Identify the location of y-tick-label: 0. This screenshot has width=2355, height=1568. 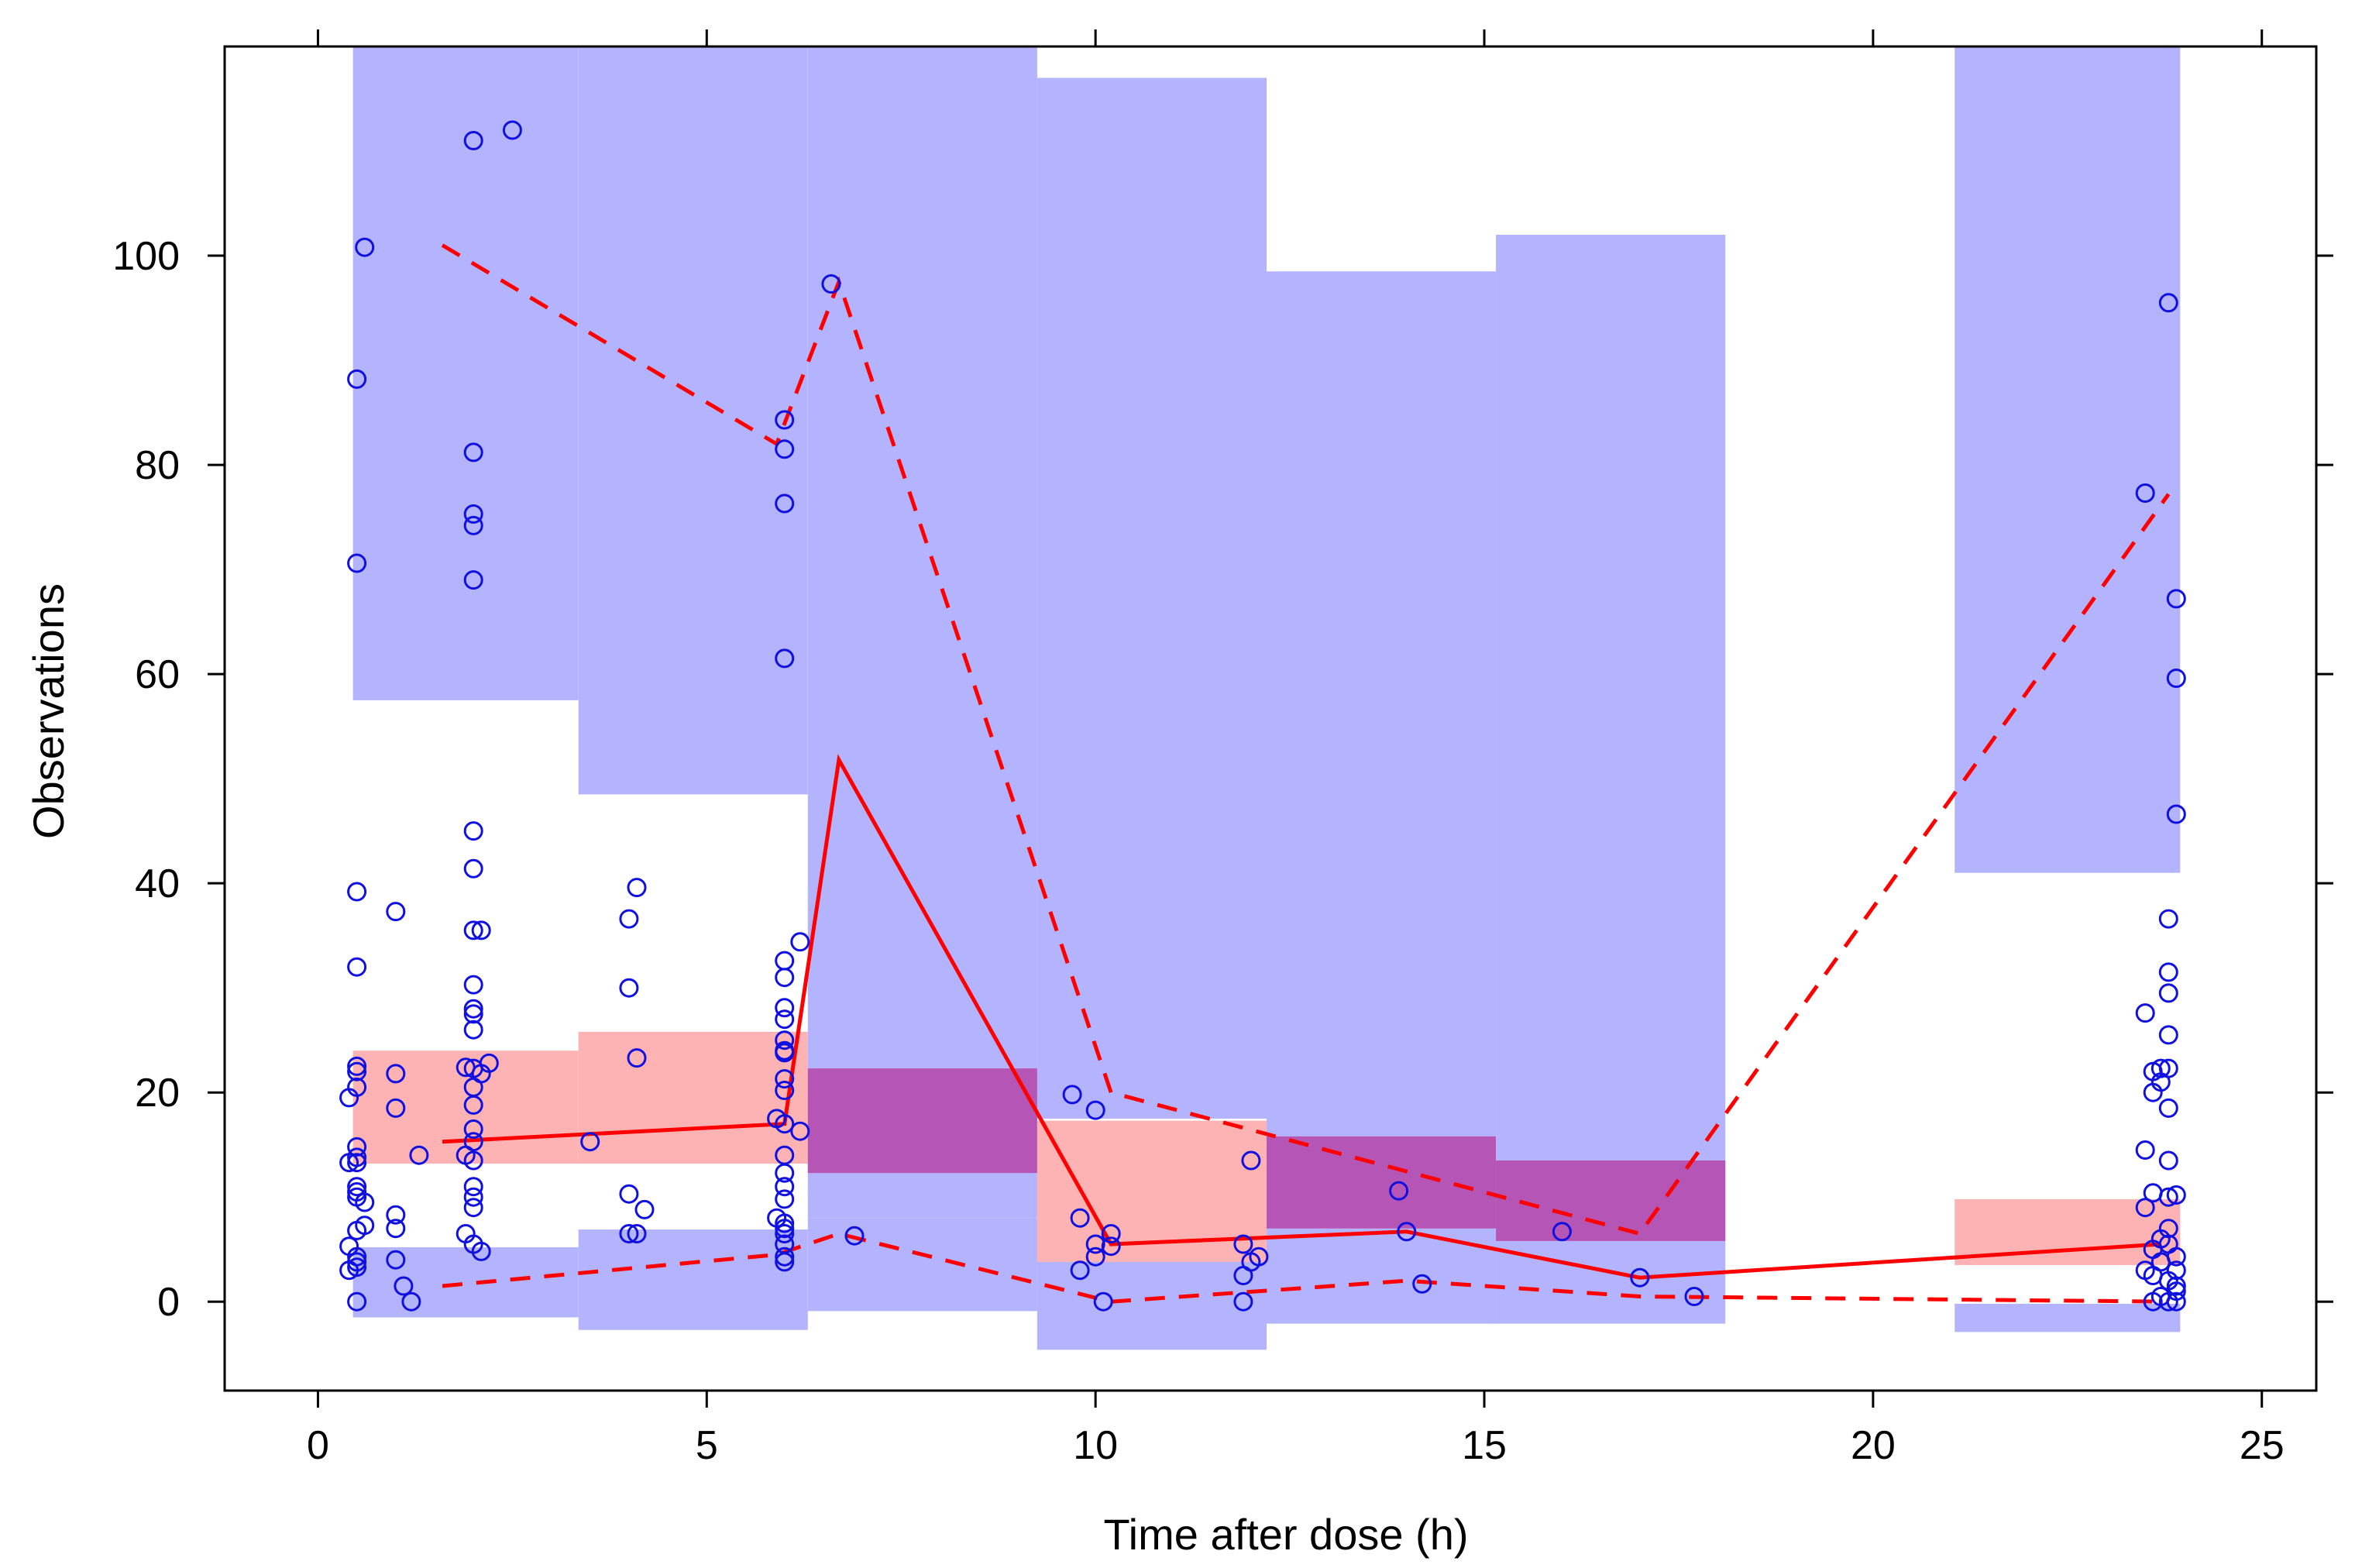
(168, 1302).